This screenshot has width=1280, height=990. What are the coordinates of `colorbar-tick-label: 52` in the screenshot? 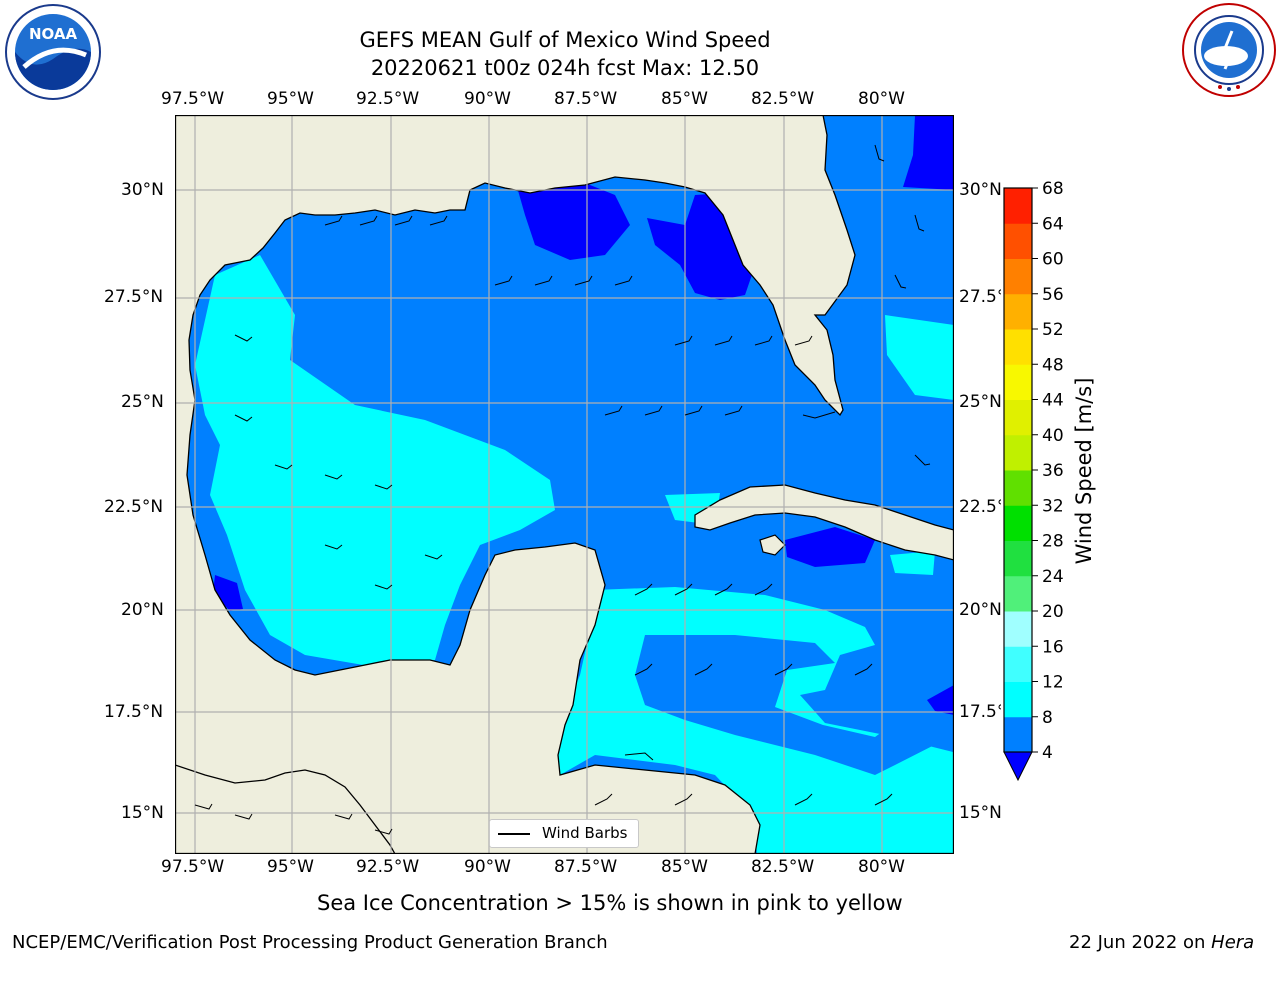 It's located at (1053, 330).